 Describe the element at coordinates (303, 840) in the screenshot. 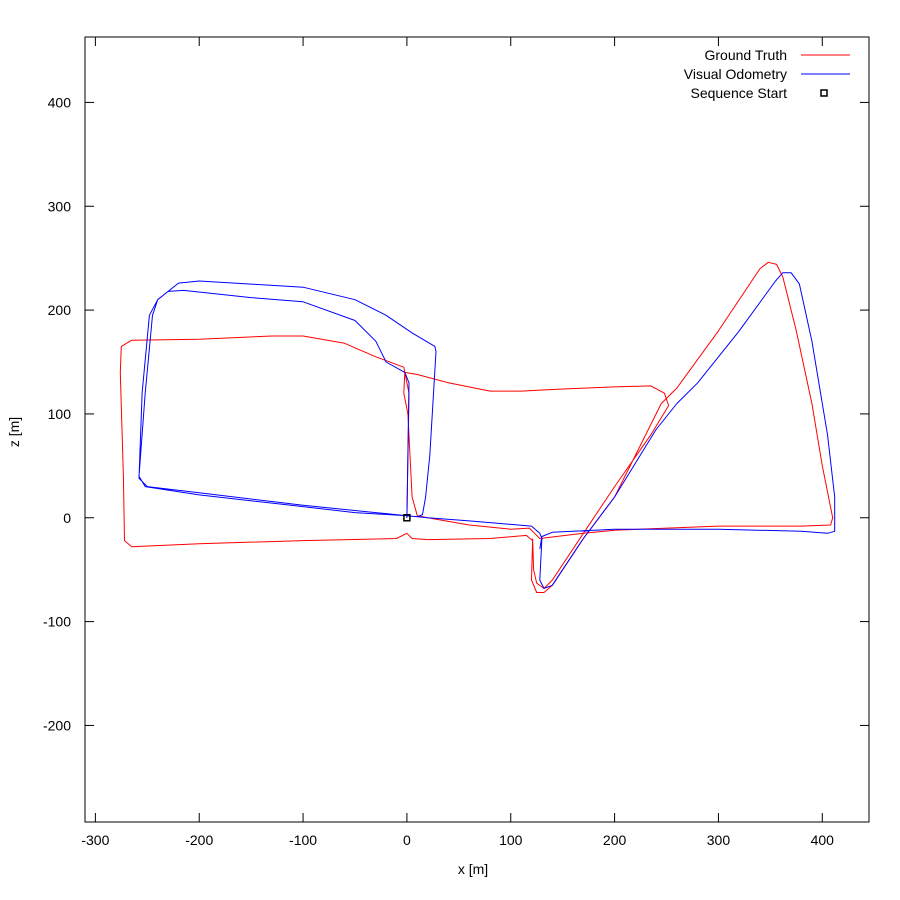

I see `x-tick-label: -100` at that location.